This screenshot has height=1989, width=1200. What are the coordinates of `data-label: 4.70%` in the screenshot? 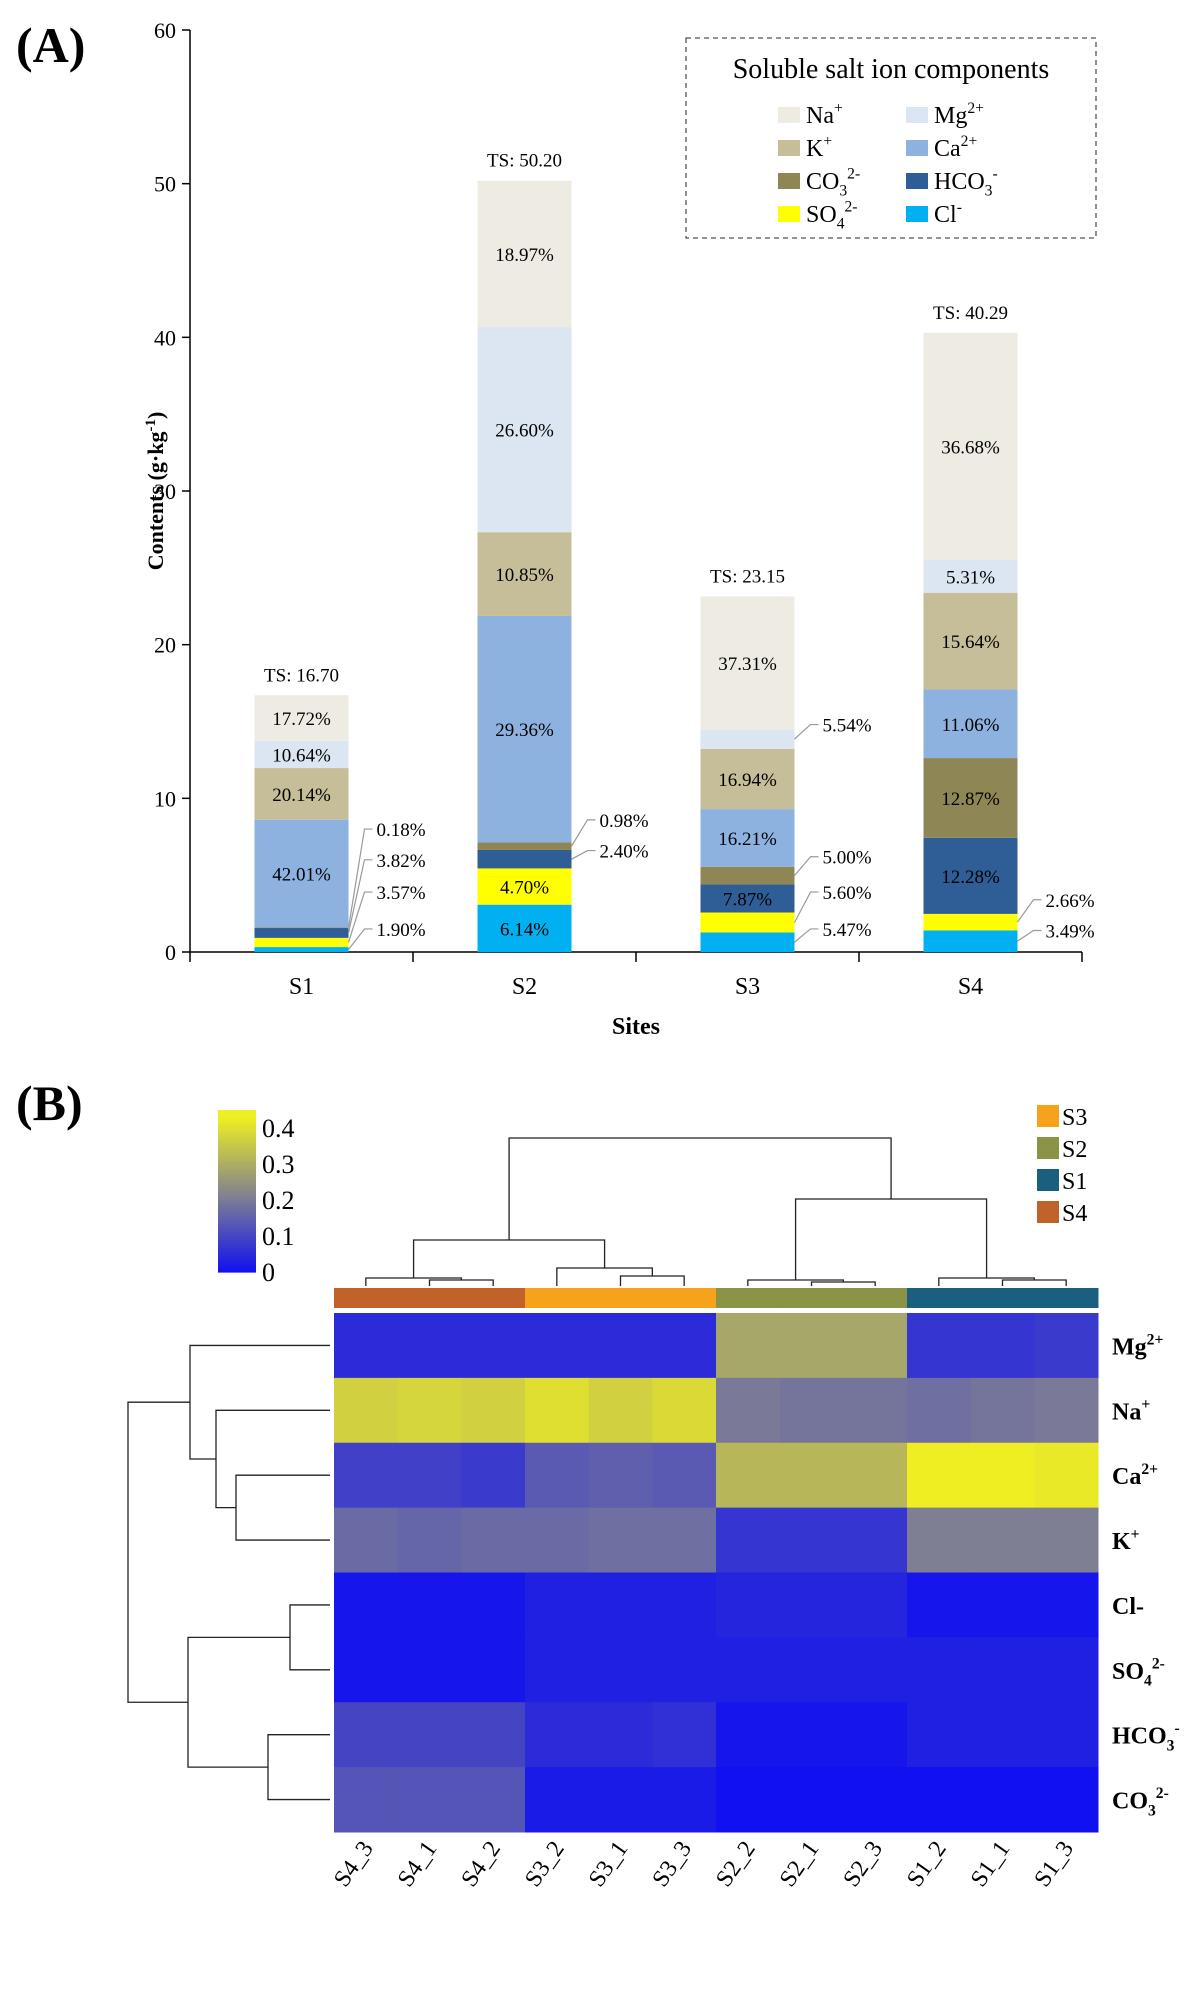 It's located at (524, 888).